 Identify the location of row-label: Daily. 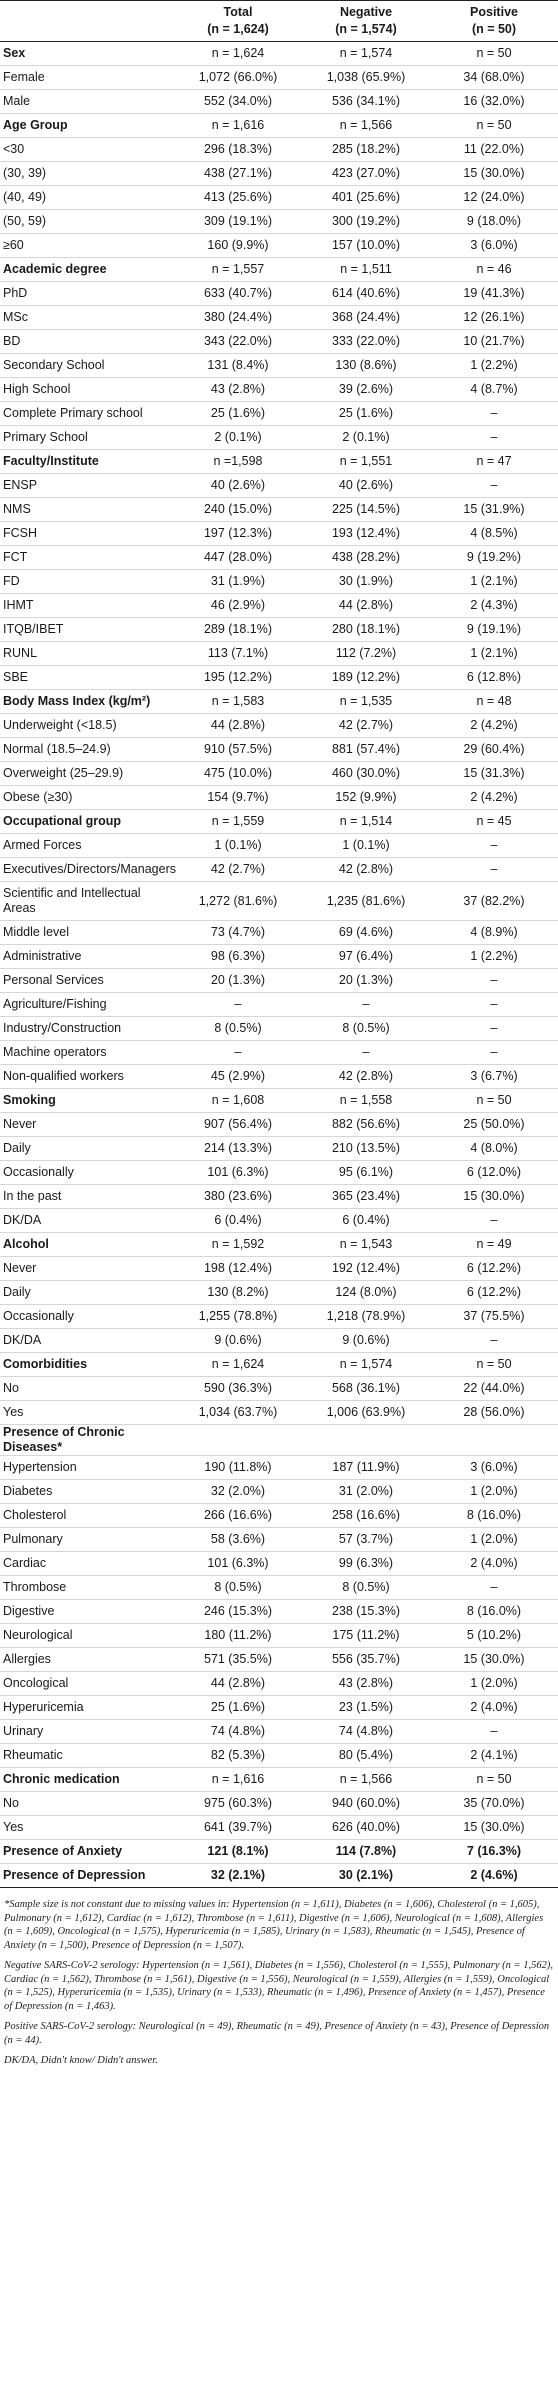
(87, 1148).